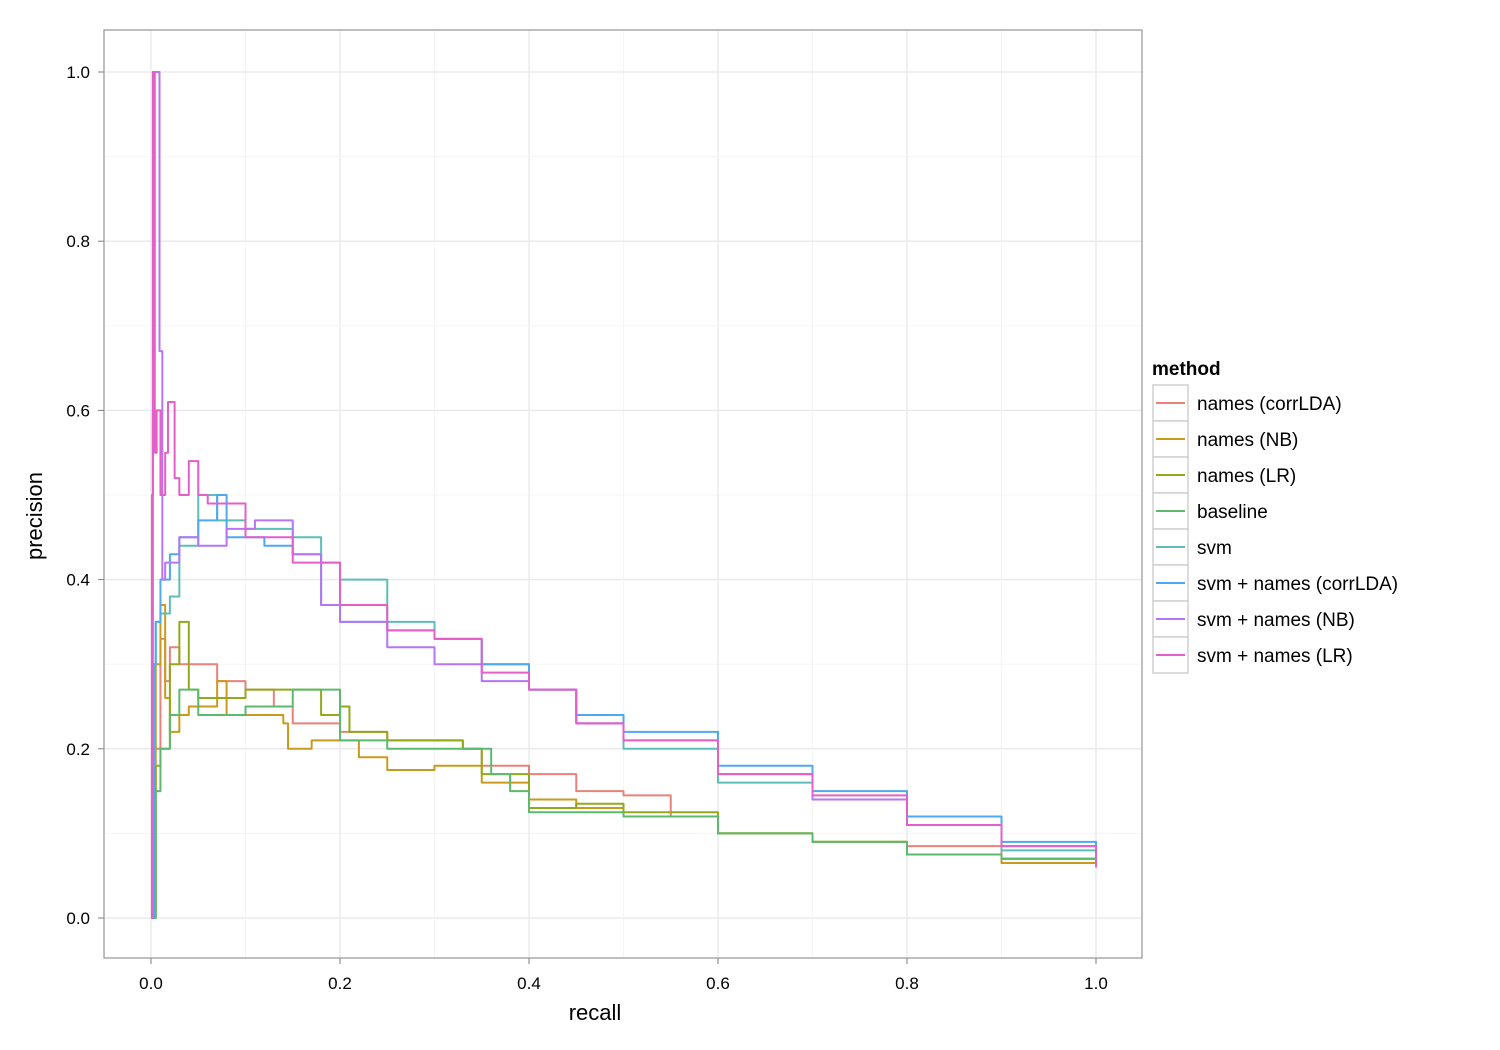 The image size is (1500, 1050). Describe the element at coordinates (529, 983) in the screenshot. I see `x-tick-label: 0.4` at that location.